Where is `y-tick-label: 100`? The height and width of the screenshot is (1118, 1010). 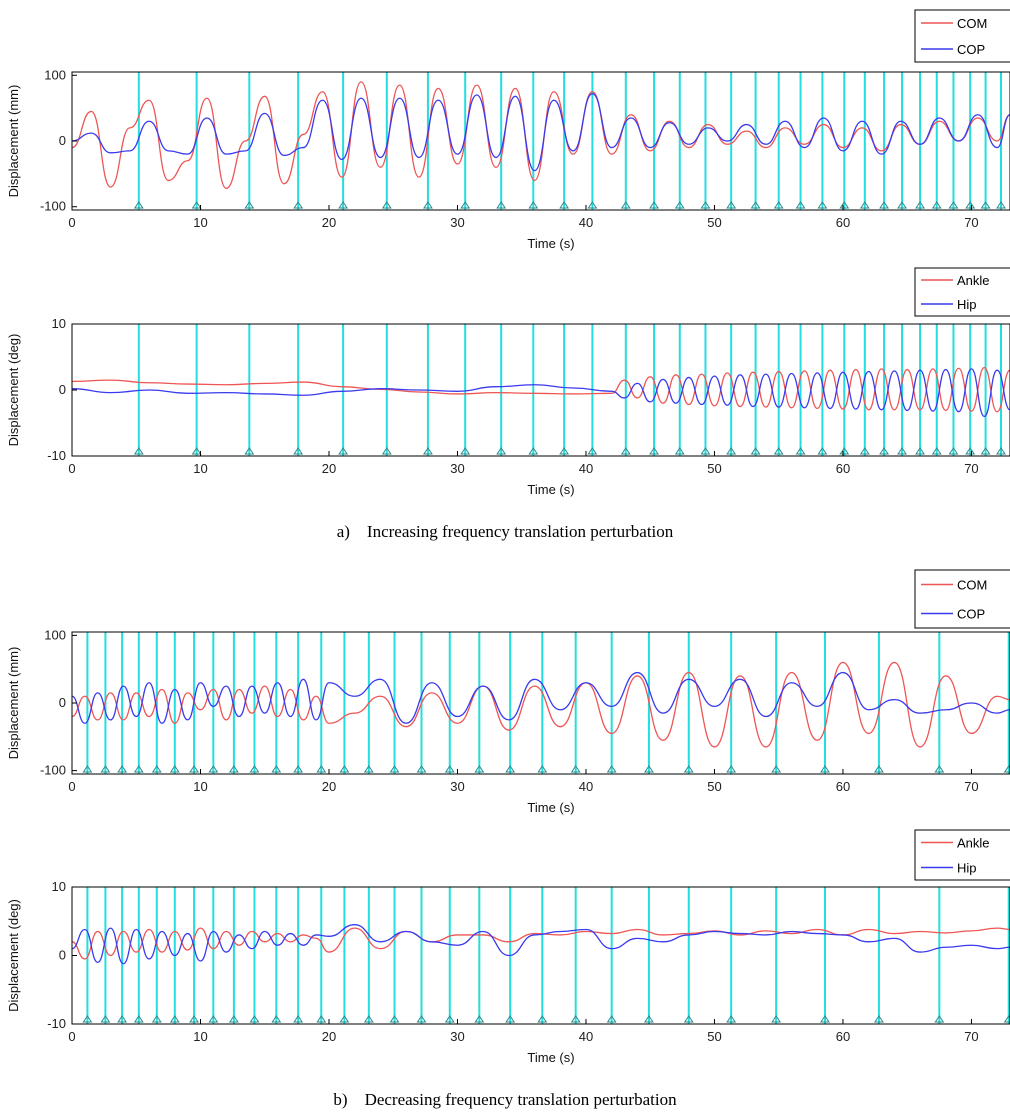
y-tick-label: 100 is located at coordinates (55, 634).